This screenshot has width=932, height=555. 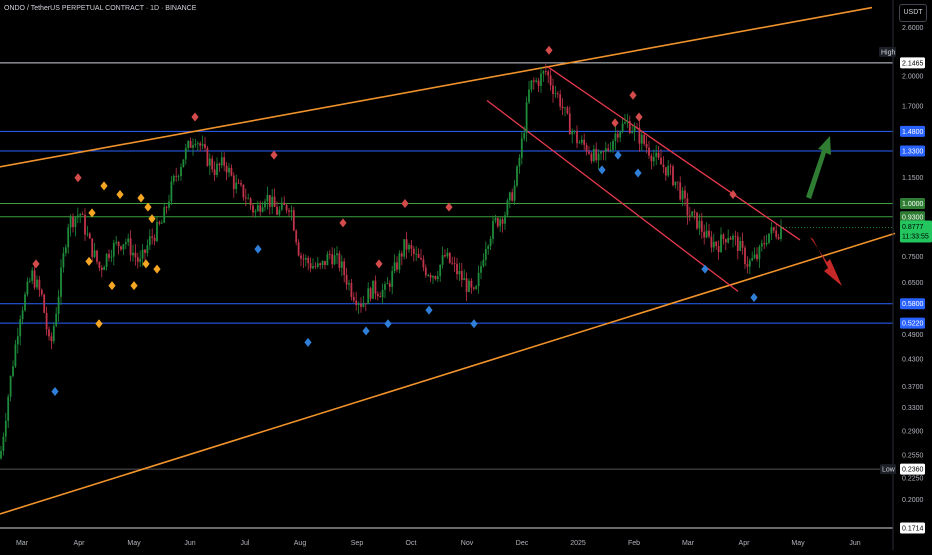 What do you see at coordinates (913, 387) in the screenshot?
I see `y-tick-label: 0.3700` at bounding box center [913, 387].